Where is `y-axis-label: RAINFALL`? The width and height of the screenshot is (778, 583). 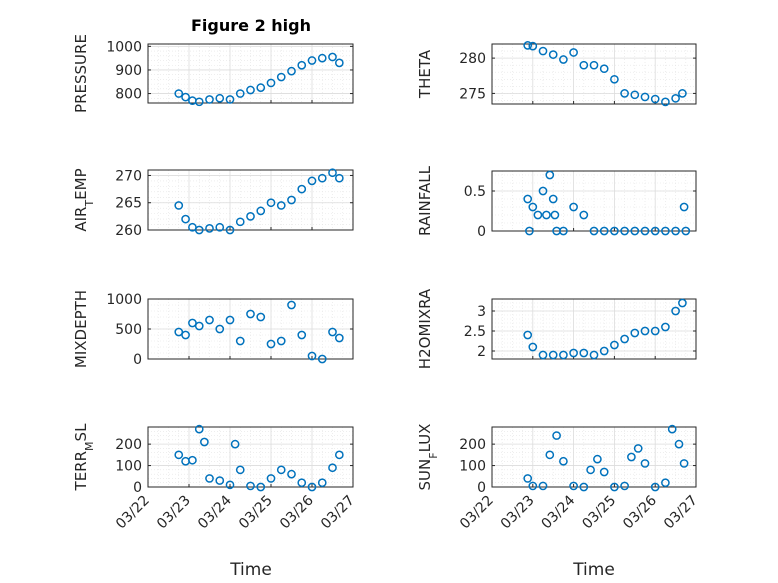 y-axis-label: RAINFALL is located at coordinates (425, 200).